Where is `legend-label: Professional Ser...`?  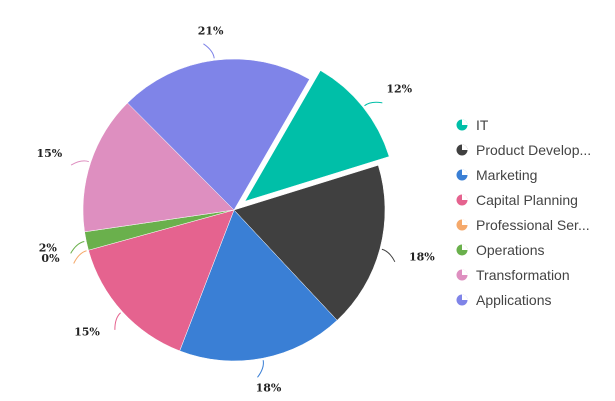
legend-label: Professional Ser... is located at coordinates (533, 224).